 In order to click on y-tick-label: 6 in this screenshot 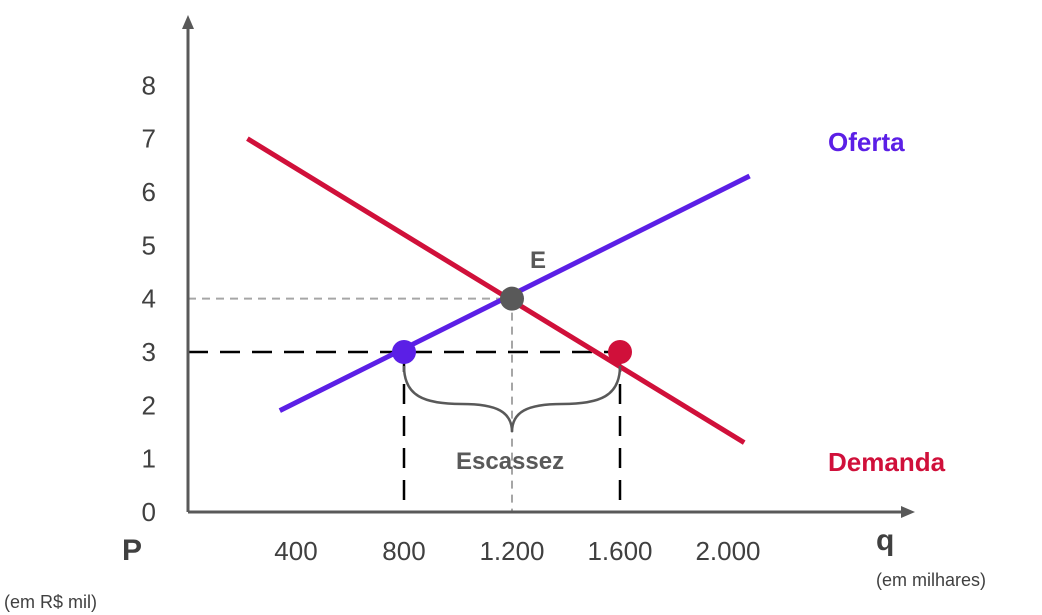, I will do `click(149, 192)`.